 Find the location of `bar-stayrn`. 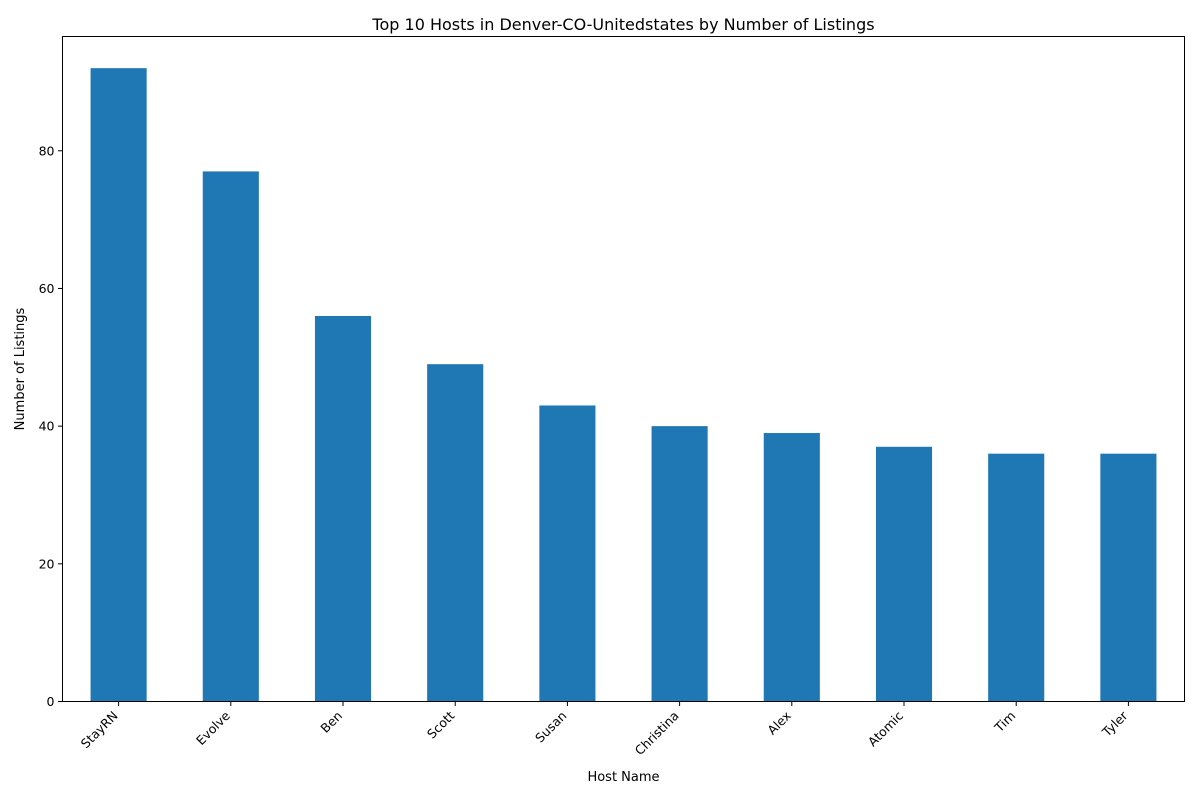

bar-stayrn is located at coordinates (118, 385).